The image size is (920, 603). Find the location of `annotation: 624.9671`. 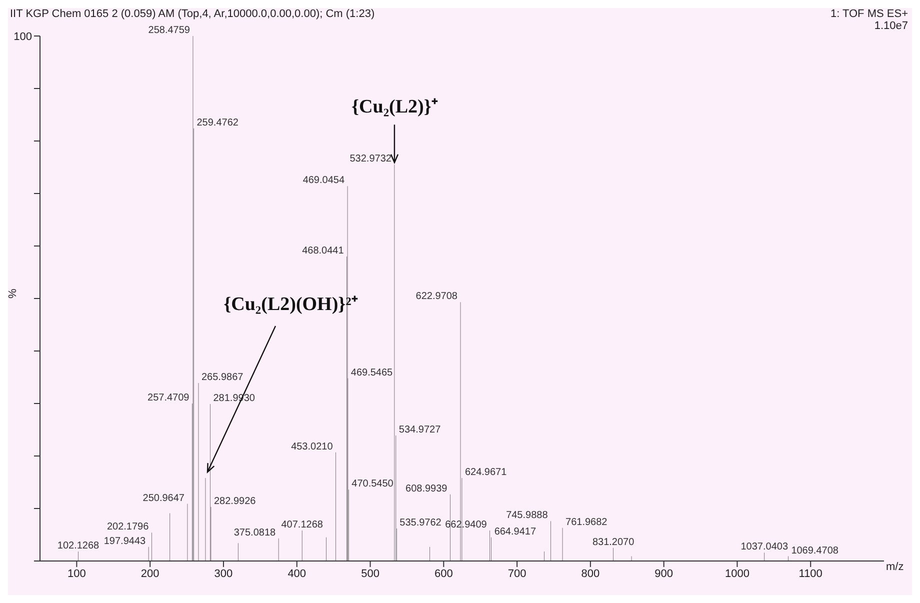

annotation: 624.9671 is located at coordinates (486, 472).